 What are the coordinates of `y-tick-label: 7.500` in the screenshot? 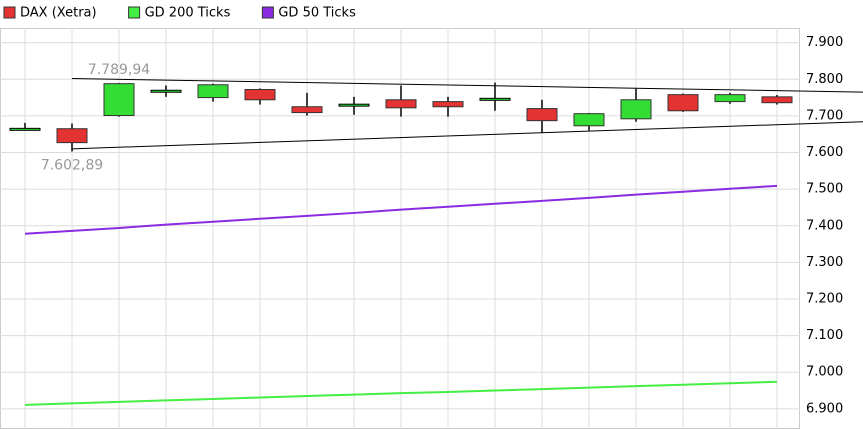 It's located at (824, 189).